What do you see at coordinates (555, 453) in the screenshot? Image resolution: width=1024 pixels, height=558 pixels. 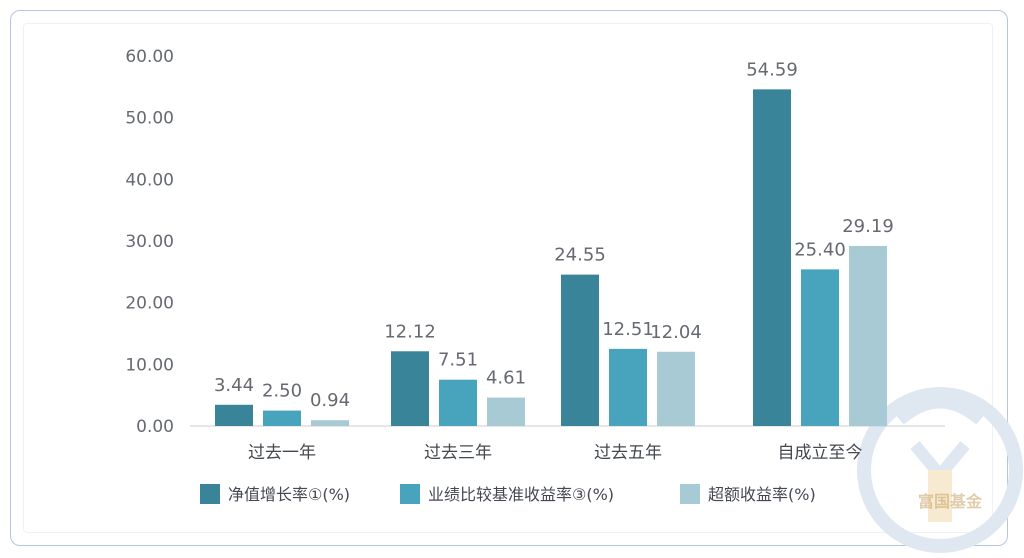 I see `x-axis: 过去一年 过去三年 过去五年 自成立至今` at bounding box center [555, 453].